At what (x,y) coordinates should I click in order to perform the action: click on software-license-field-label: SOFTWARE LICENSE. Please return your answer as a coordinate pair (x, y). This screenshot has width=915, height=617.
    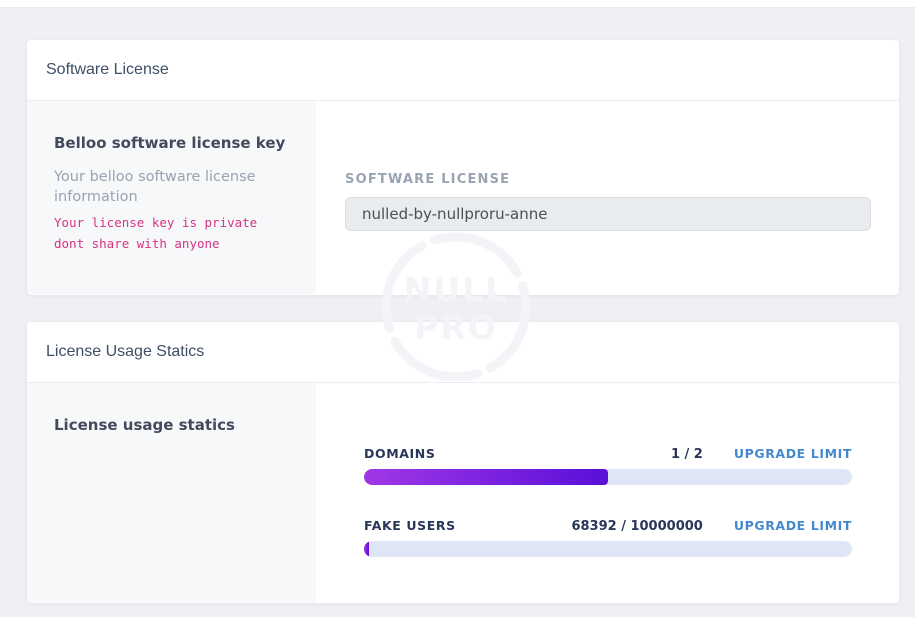
    Looking at the image, I should click on (428, 179).